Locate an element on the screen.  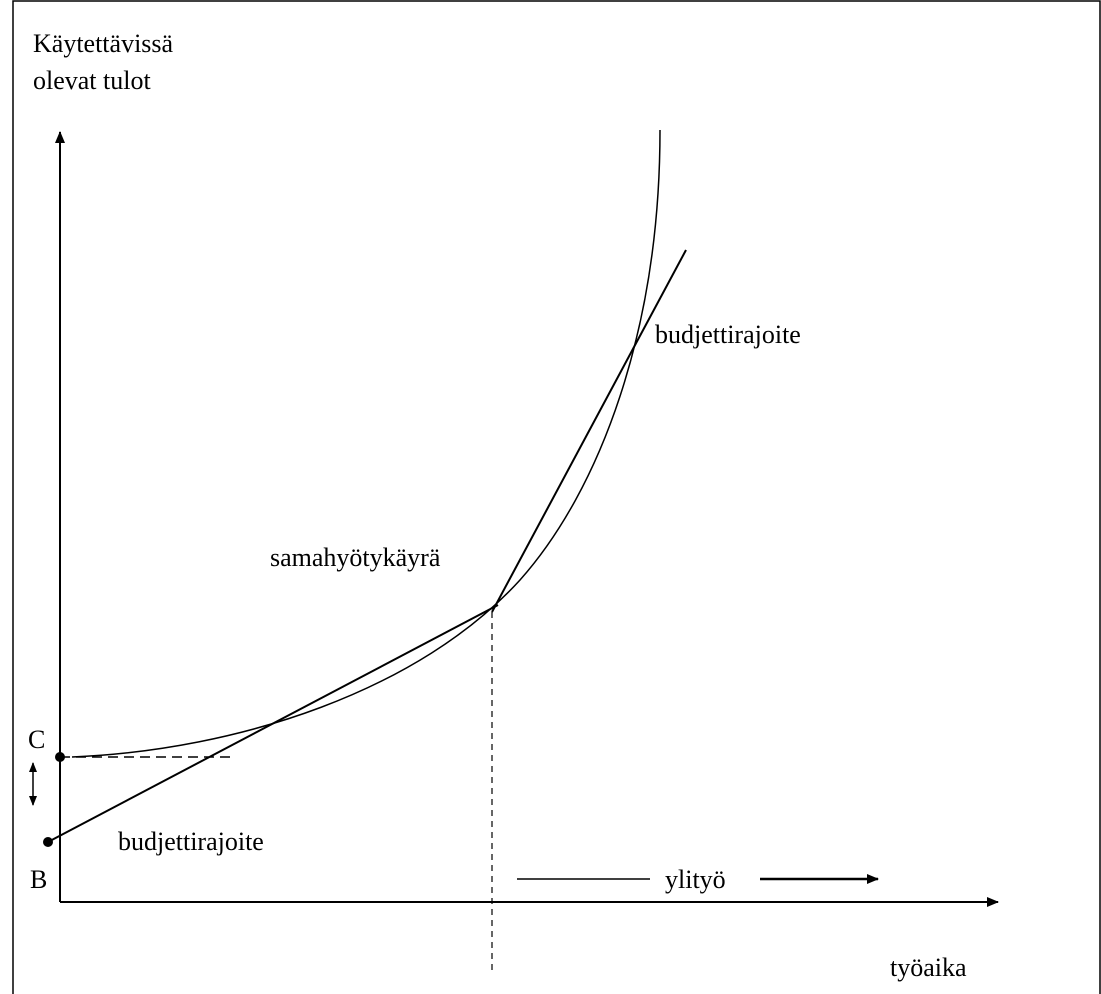
point-label: C is located at coordinates (36, 739).